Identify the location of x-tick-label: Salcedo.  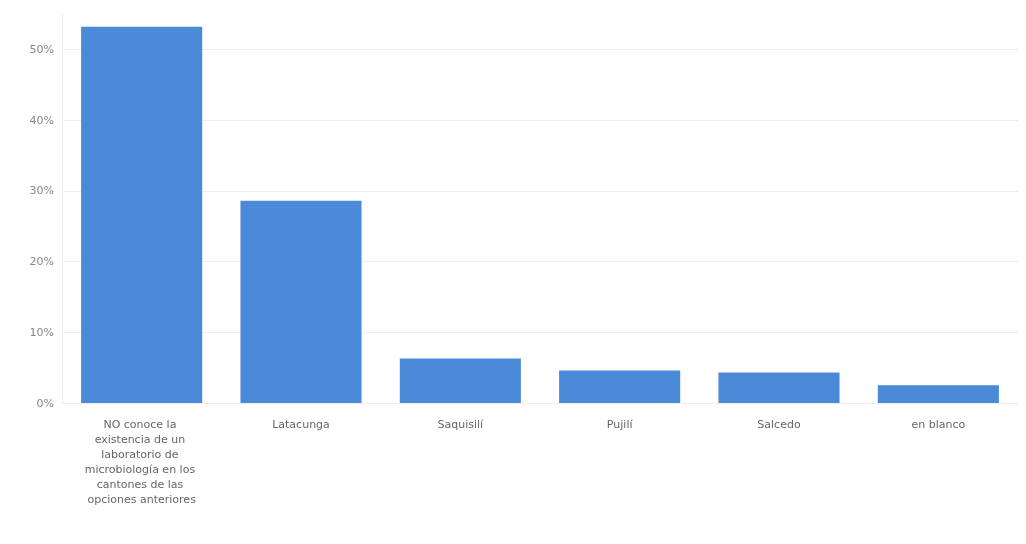
(779, 424).